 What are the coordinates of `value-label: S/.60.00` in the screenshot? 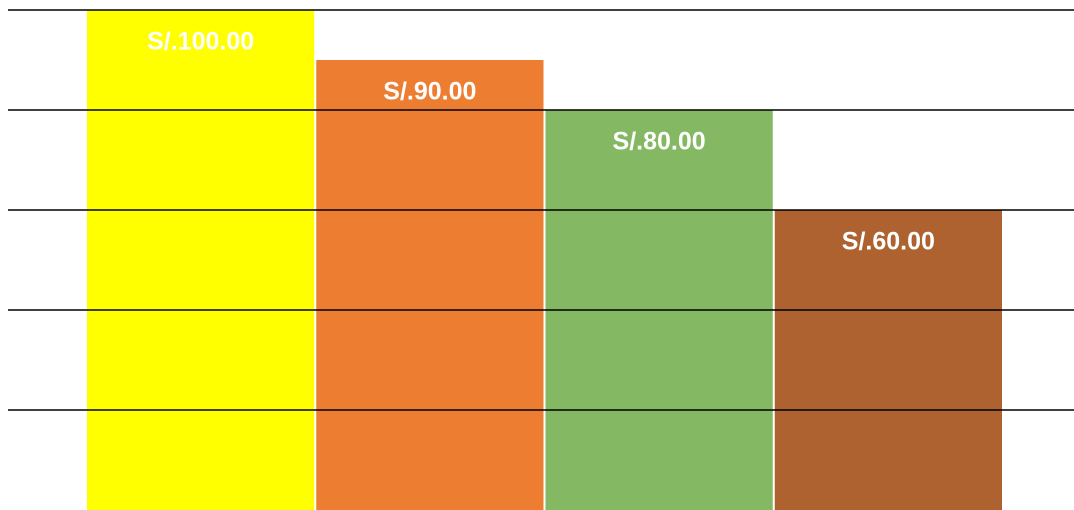 It's located at (888, 242).